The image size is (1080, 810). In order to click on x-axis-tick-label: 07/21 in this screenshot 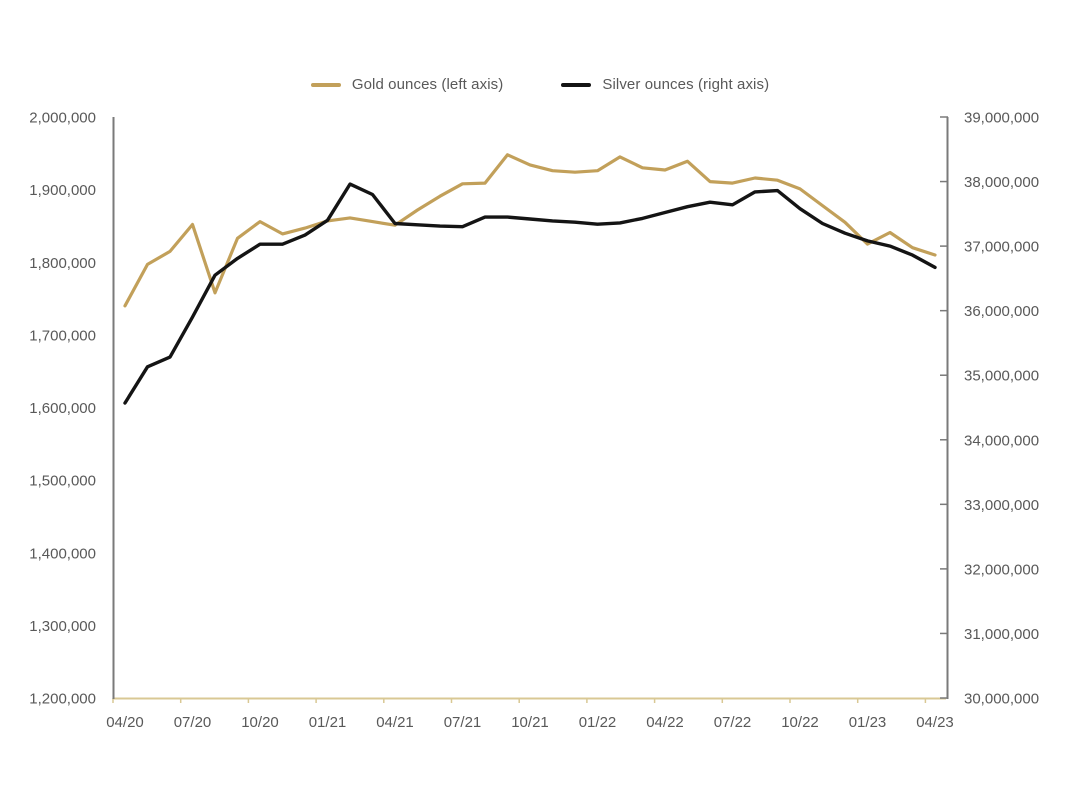, I will do `click(463, 722)`.